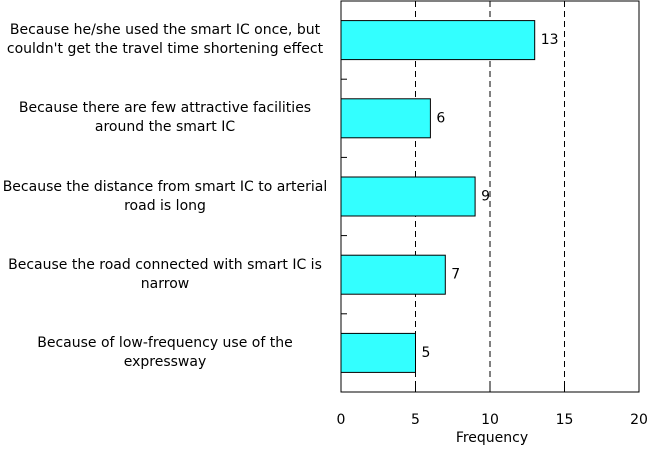 This screenshot has height=451, width=659. What do you see at coordinates (485, 197) in the screenshot?
I see `value-label: 9` at bounding box center [485, 197].